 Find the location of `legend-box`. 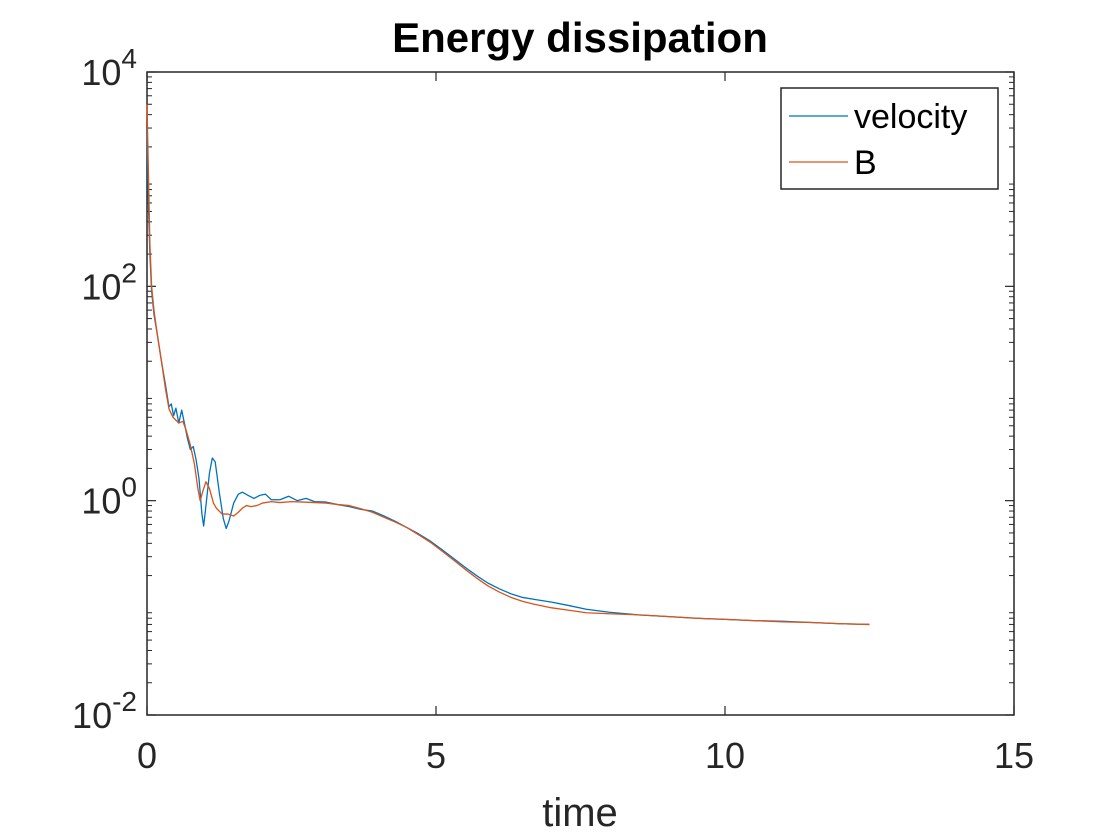

legend-box is located at coordinates (889, 138).